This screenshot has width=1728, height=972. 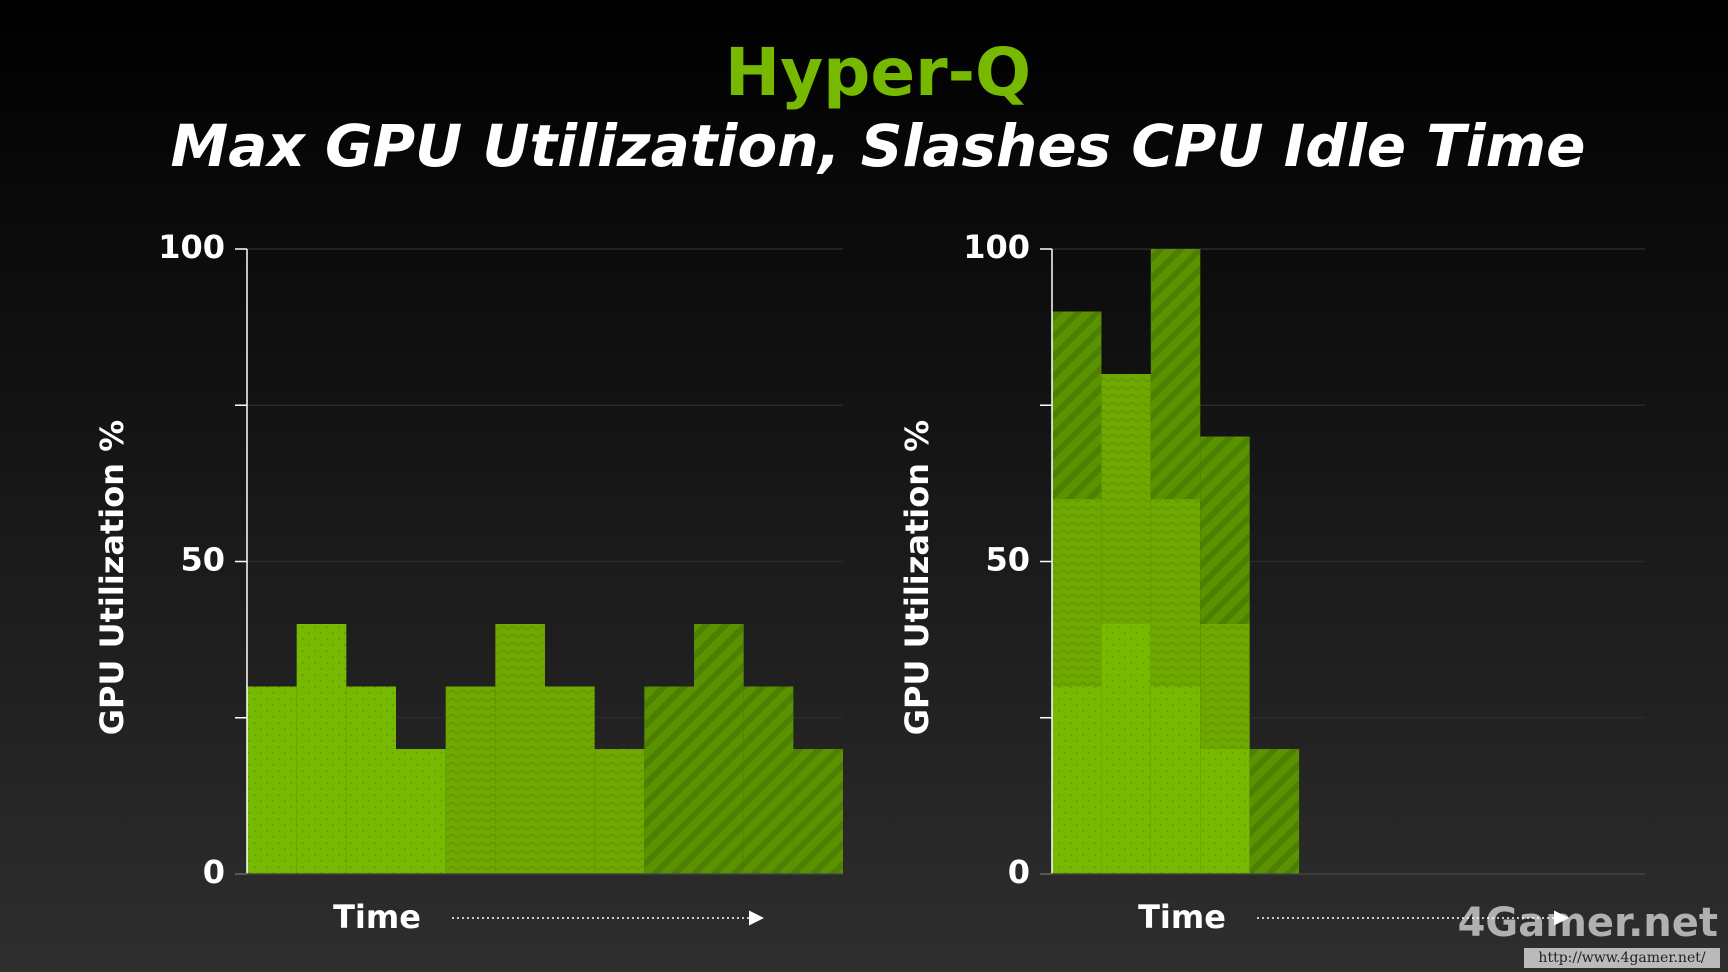 I want to click on watermark-box, so click(x=1622, y=958).